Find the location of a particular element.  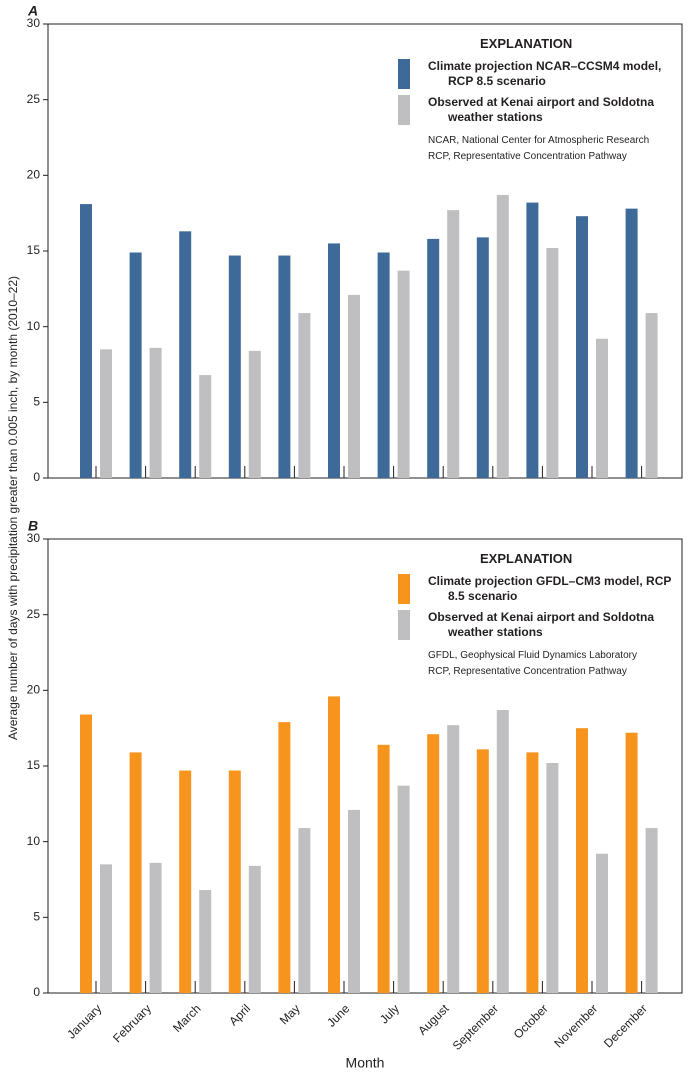

panel-label: B is located at coordinates (33, 526).